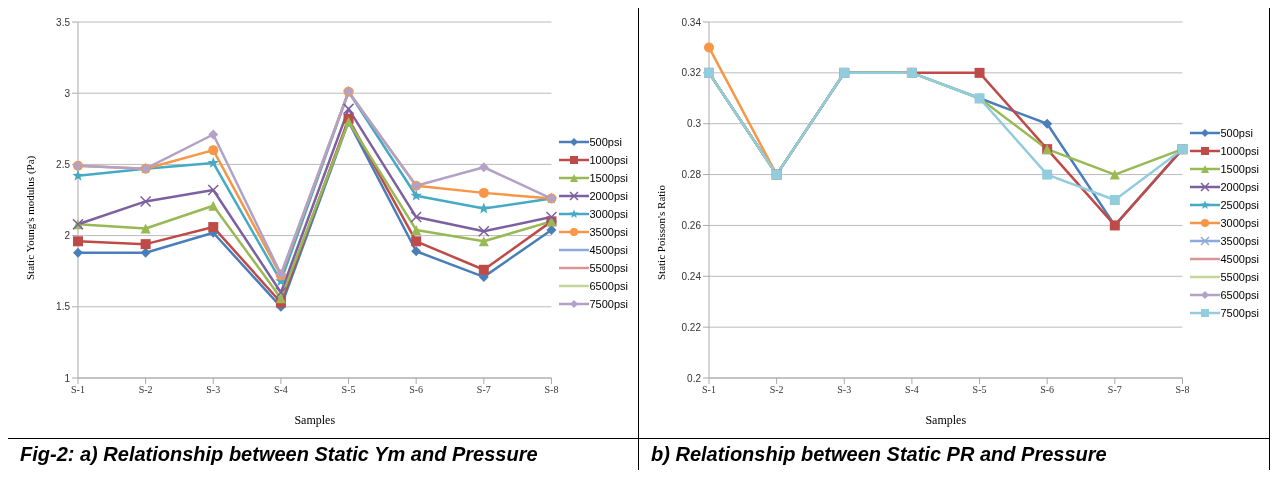 The height and width of the screenshot is (498, 1281). I want to click on y-tick-label: 0.26, so click(691, 225).